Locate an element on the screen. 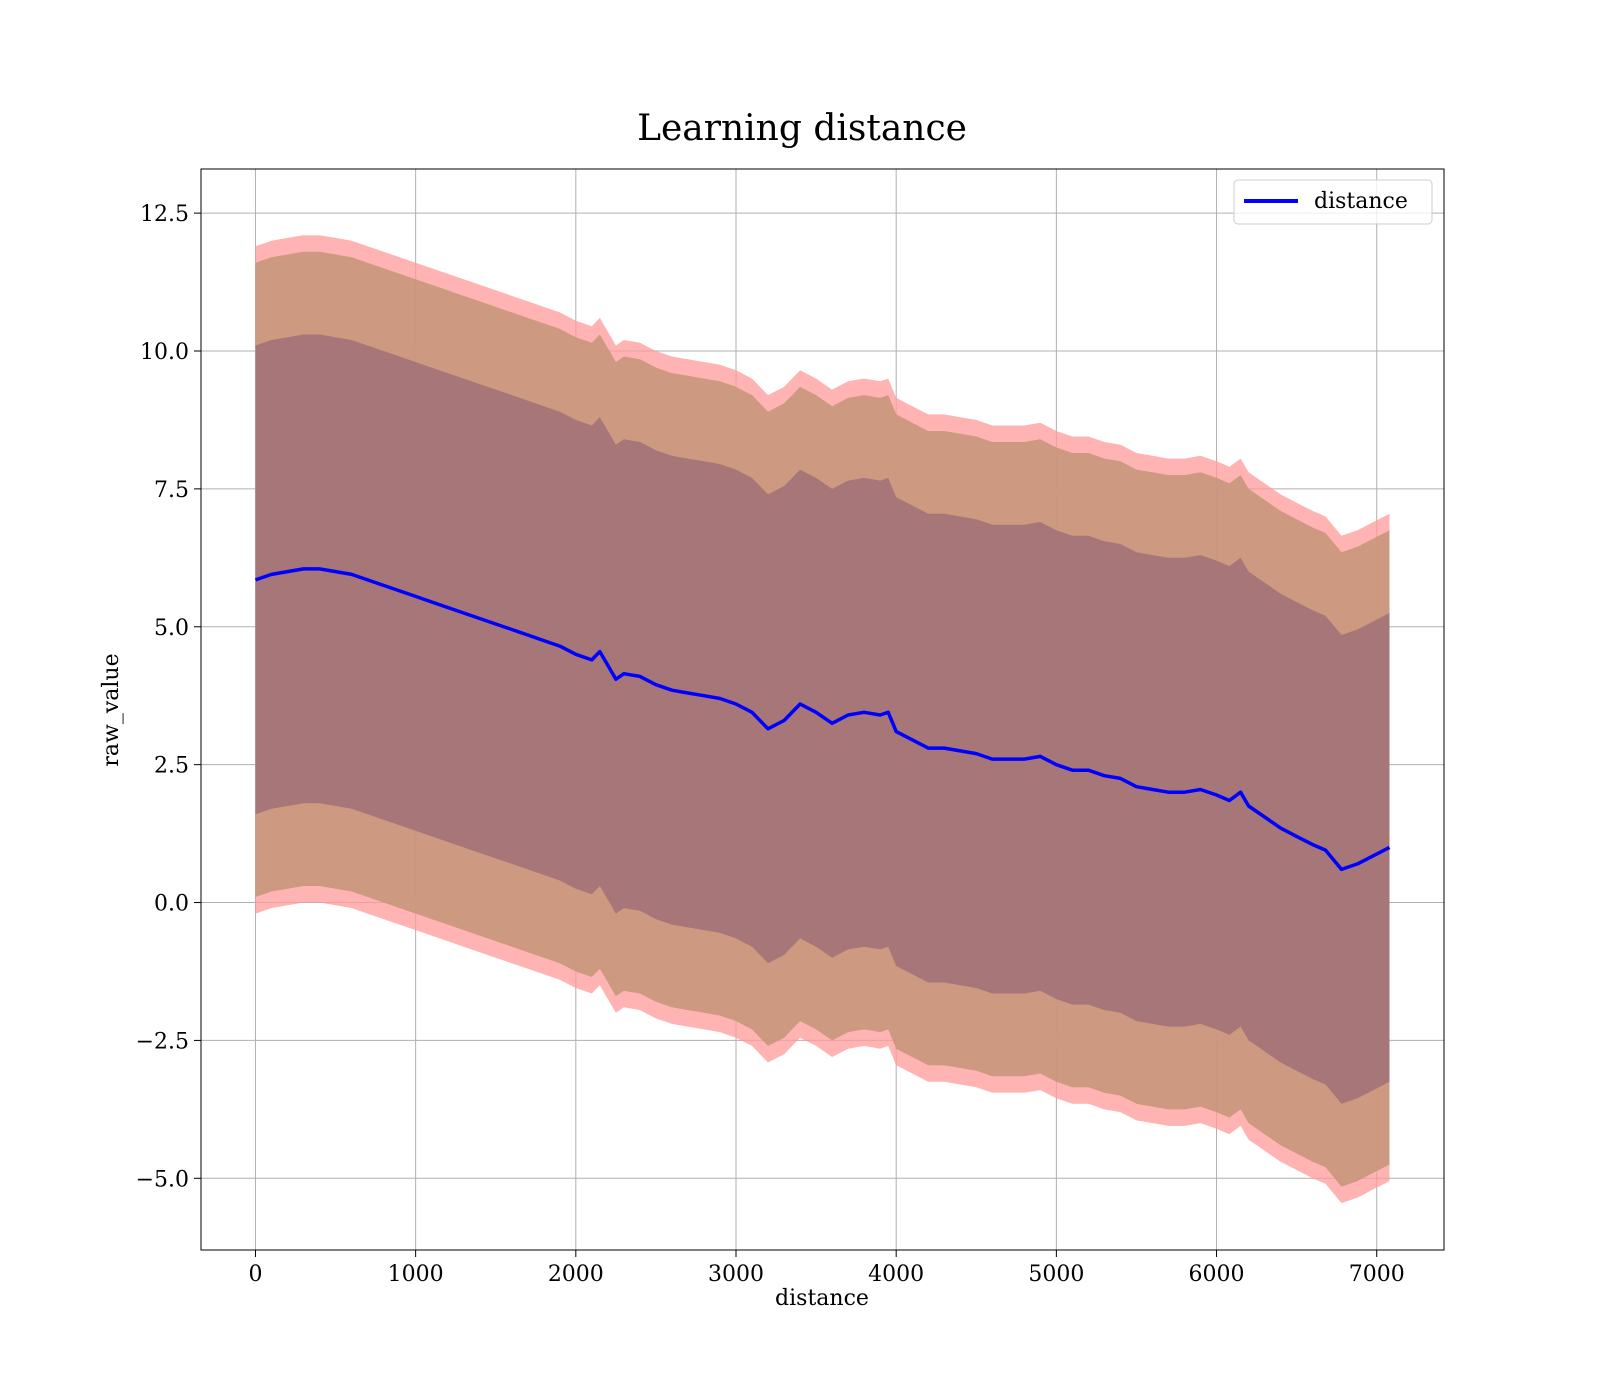  y-tick-label: −2.5 is located at coordinates (162, 1041).